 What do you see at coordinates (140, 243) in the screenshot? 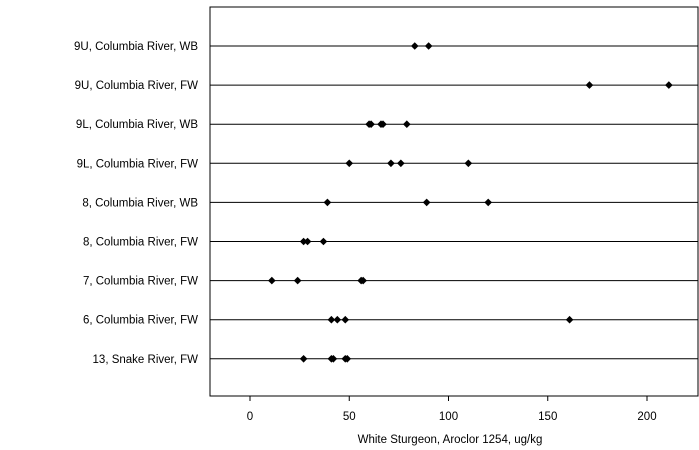
I see `category-label: 8, Columbia River, FW` at bounding box center [140, 243].